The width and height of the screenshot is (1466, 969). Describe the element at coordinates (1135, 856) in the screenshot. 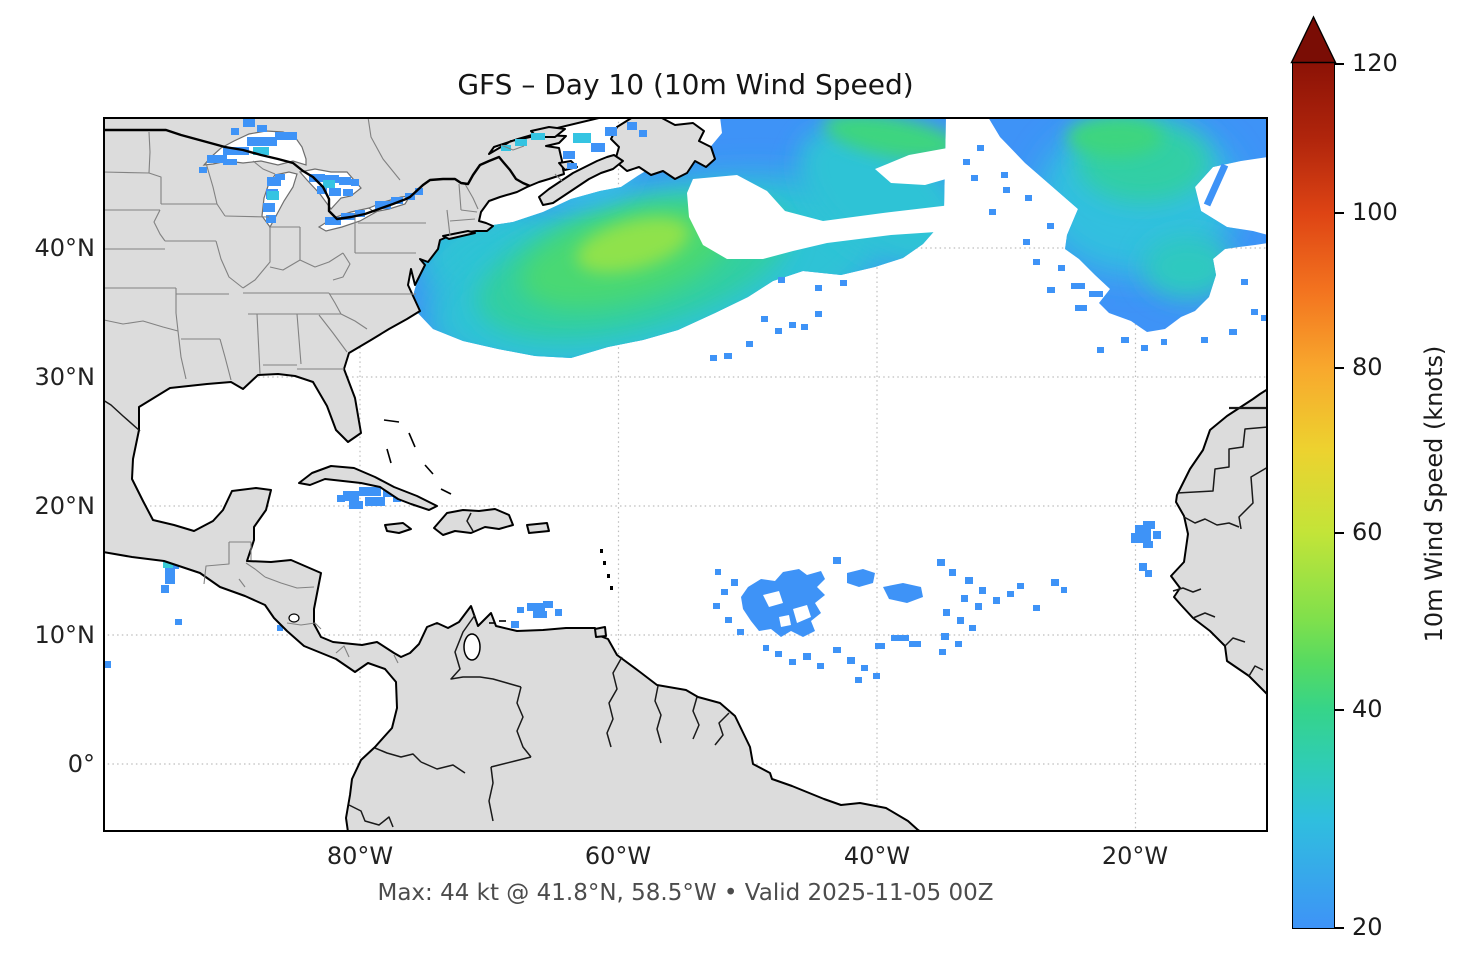

I see `lon-tick-20w: 20°W` at that location.